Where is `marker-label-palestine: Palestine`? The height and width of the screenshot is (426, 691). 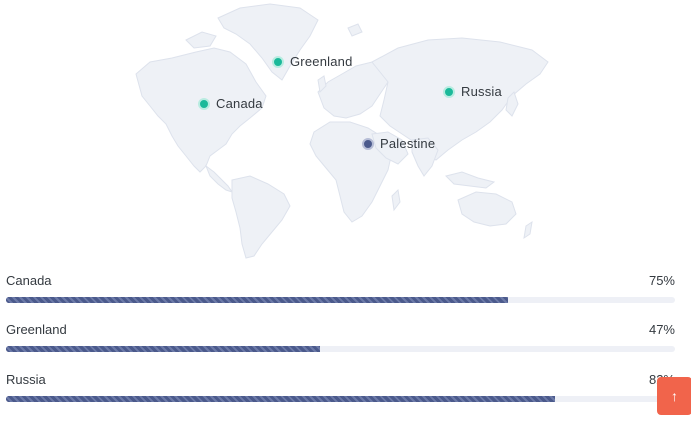 marker-label-palestine: Palestine is located at coordinates (408, 143).